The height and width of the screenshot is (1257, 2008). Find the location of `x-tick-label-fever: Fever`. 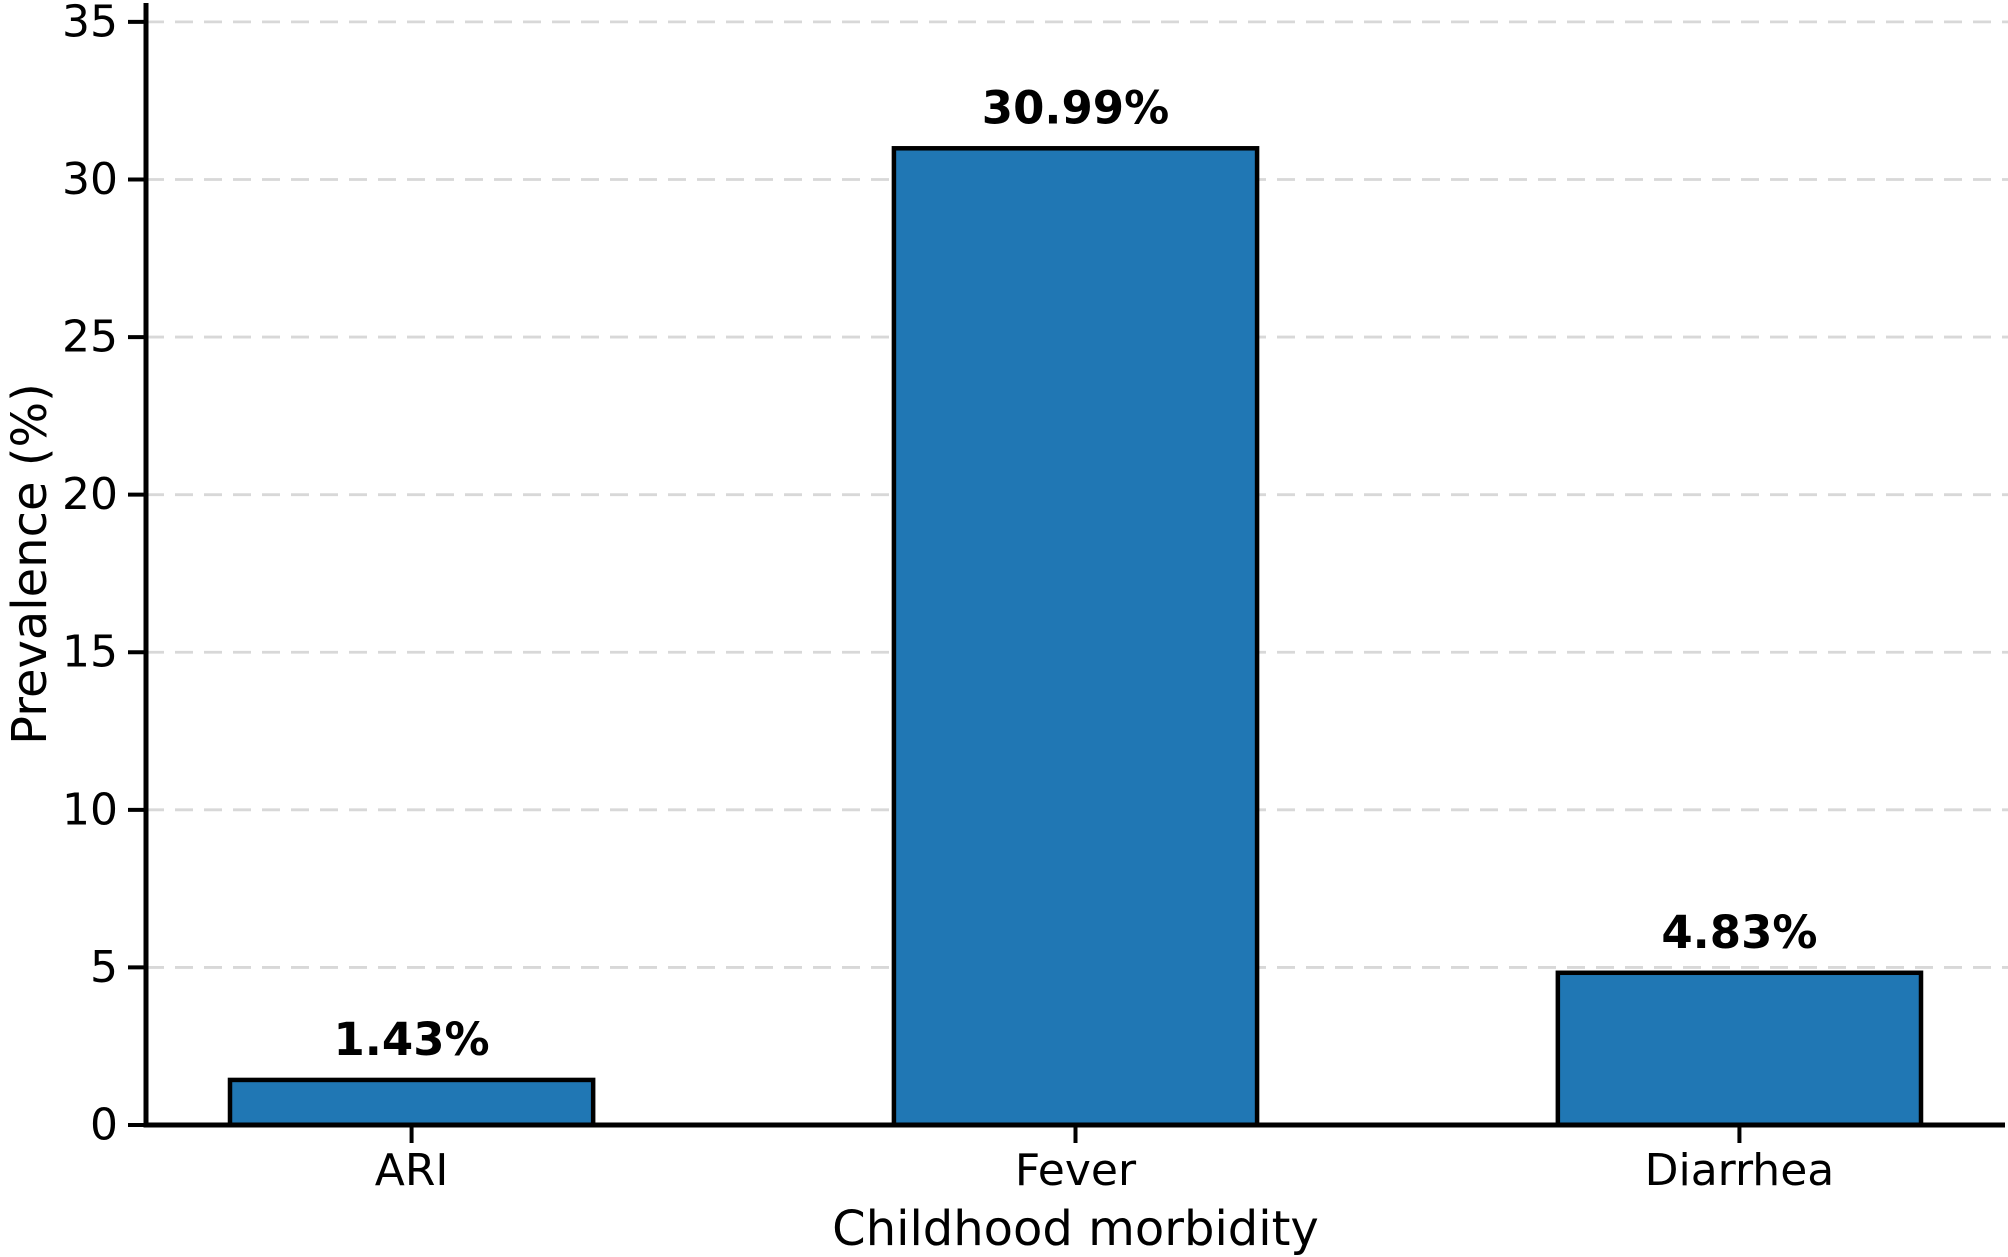

x-tick-label-fever: Fever is located at coordinates (1076, 1170).